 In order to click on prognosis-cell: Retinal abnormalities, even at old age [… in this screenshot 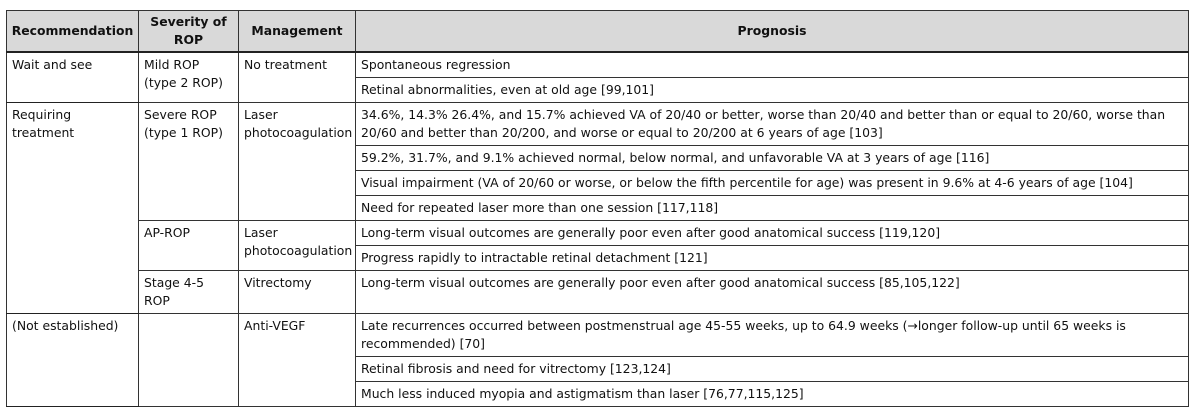, I will do `click(772, 90)`.